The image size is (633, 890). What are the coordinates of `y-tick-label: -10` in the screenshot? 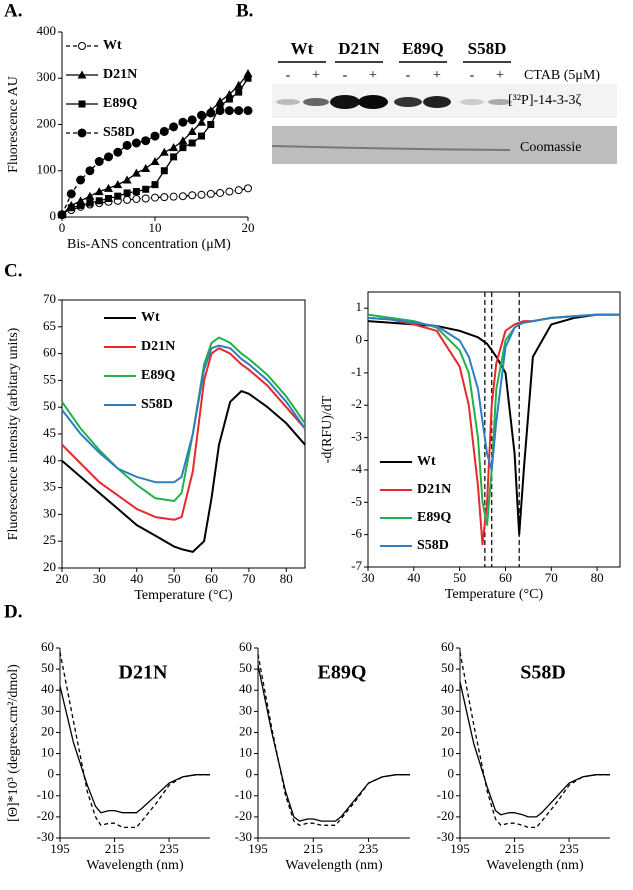 It's located at (445, 794).